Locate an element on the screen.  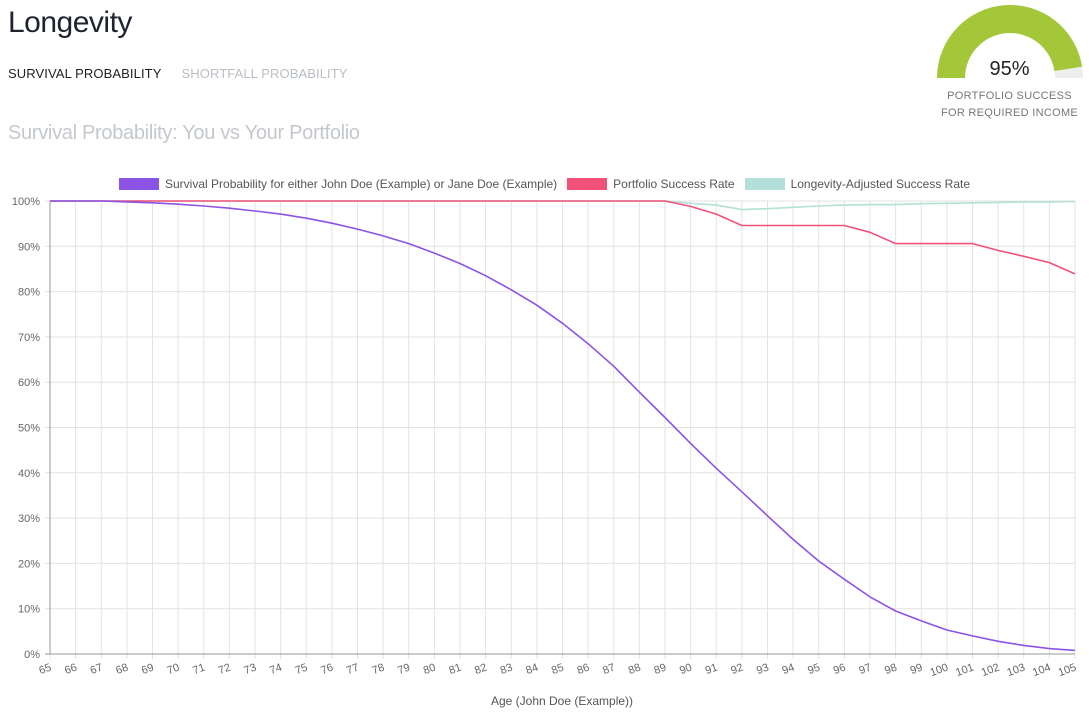
legend-swatch-longevity is located at coordinates (764, 184).